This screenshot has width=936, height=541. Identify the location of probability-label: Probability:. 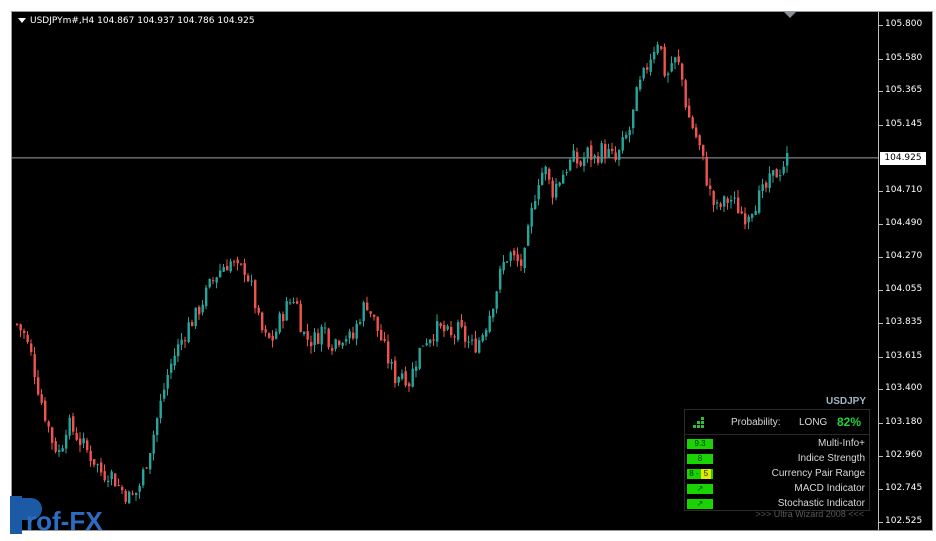
(756, 422).